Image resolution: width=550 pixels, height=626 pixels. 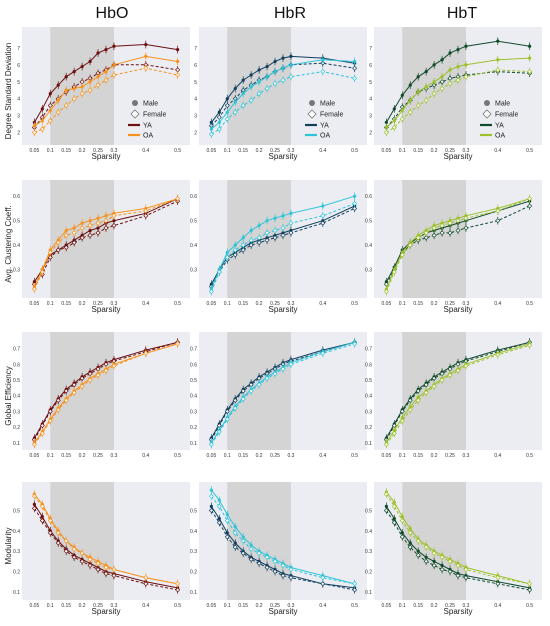 What do you see at coordinates (195, 49) in the screenshot?
I see `y-tick-label: 7` at bounding box center [195, 49].